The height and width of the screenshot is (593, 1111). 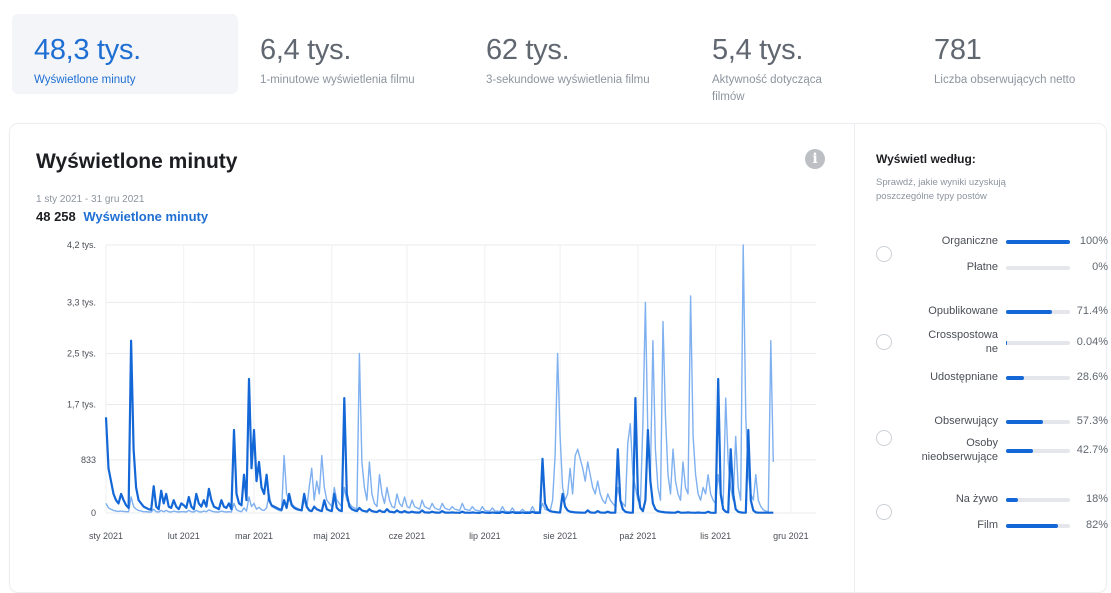 What do you see at coordinates (331, 536) in the screenshot?
I see `x-tick-label: maj 2021` at bounding box center [331, 536].